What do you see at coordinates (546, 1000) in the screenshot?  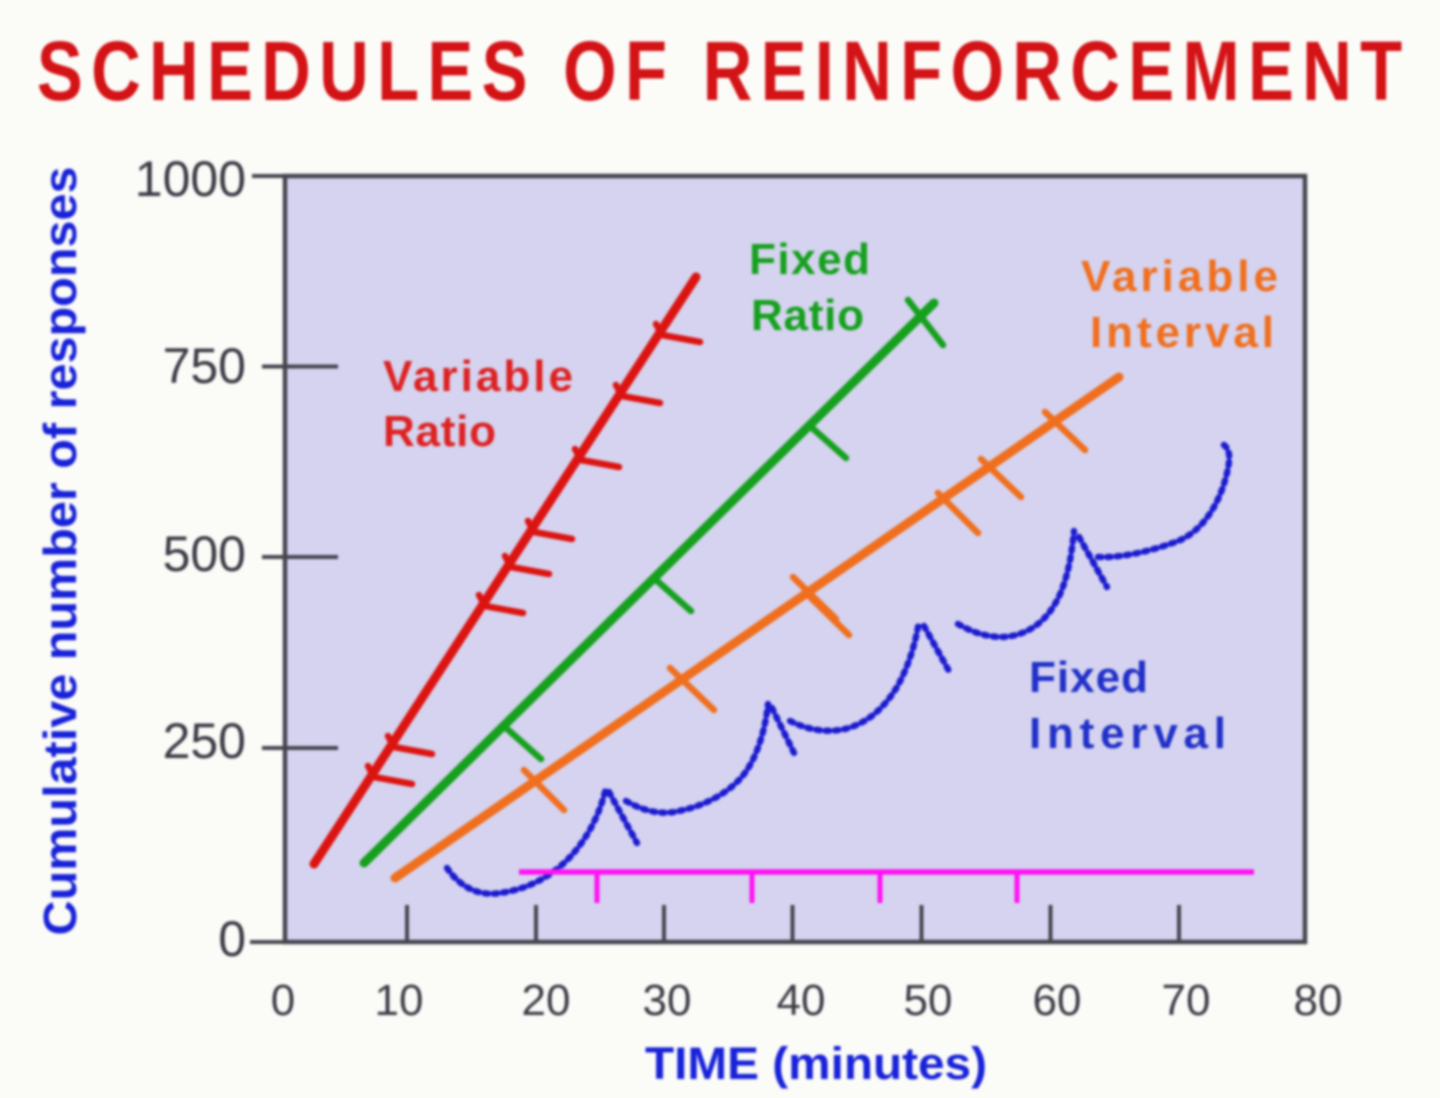 I see `svg-text: 20` at bounding box center [546, 1000].